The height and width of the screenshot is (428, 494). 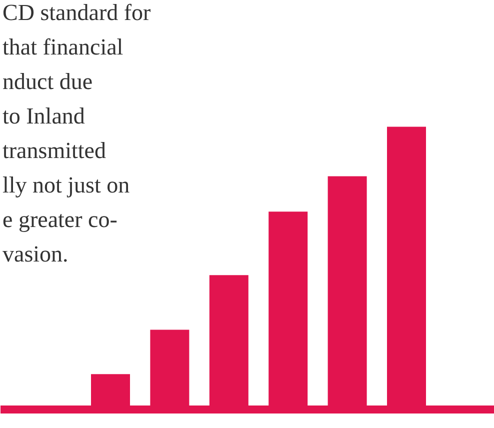 What do you see at coordinates (47, 81) in the screenshot?
I see `text: nduct due` at bounding box center [47, 81].